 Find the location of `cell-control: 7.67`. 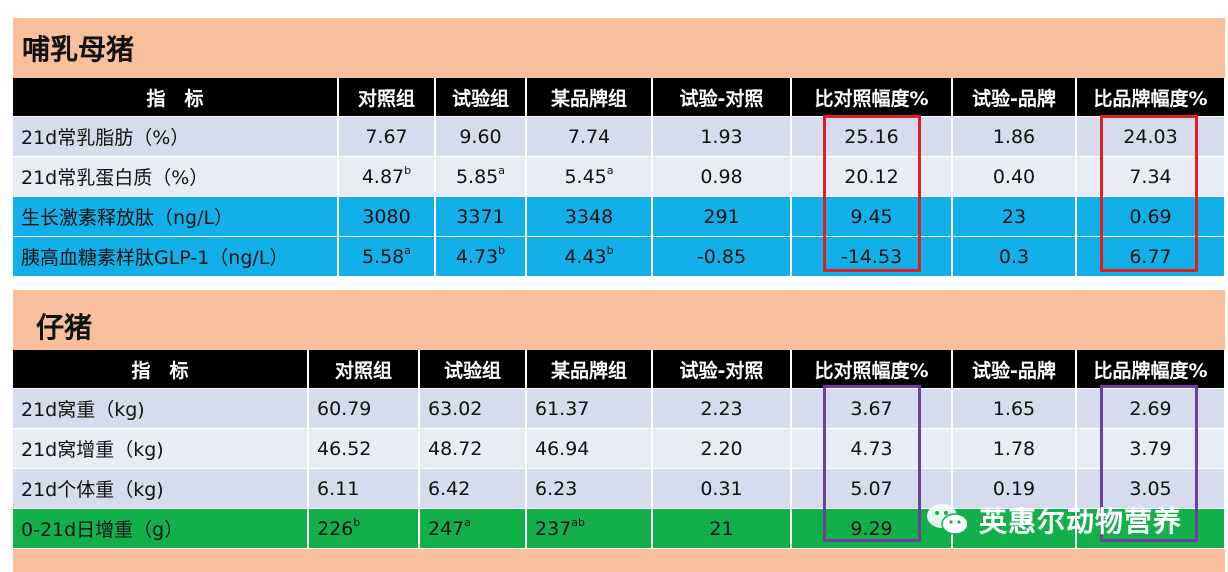

cell-control: 7.67 is located at coordinates (387, 136).